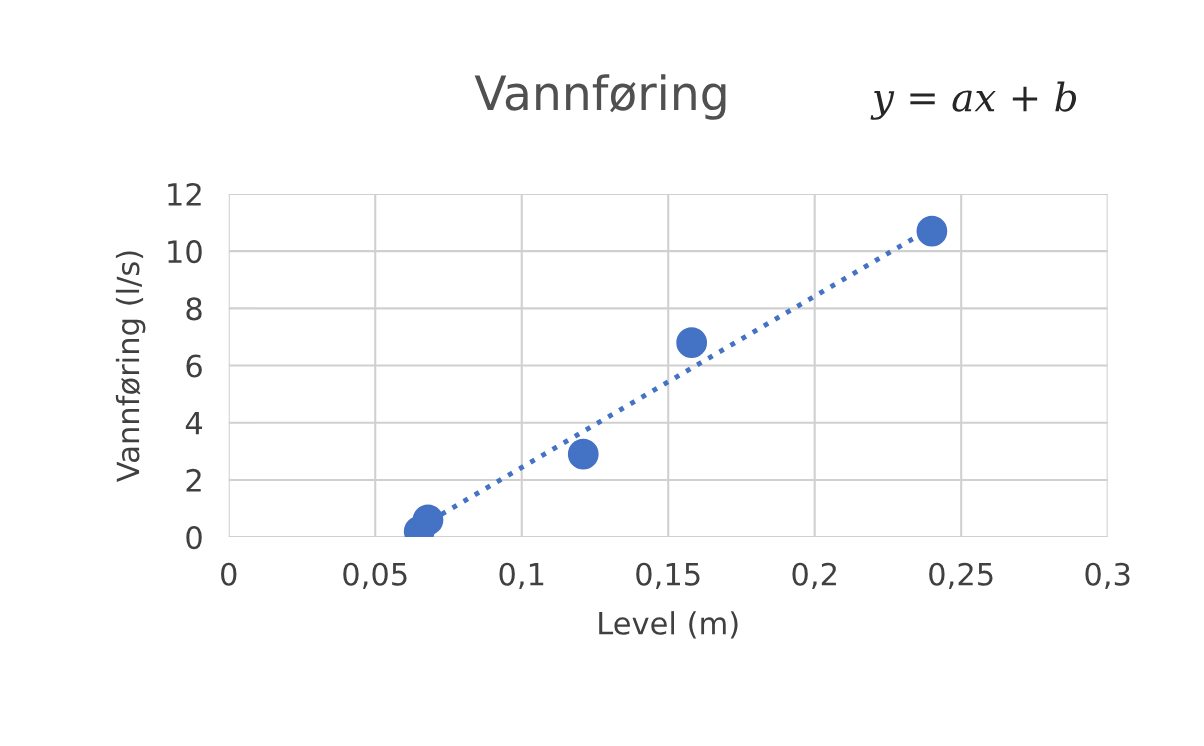 Image resolution: width=1204 pixels, height=746 pixels. What do you see at coordinates (194, 538) in the screenshot?
I see `y-tick-label: 0` at bounding box center [194, 538].